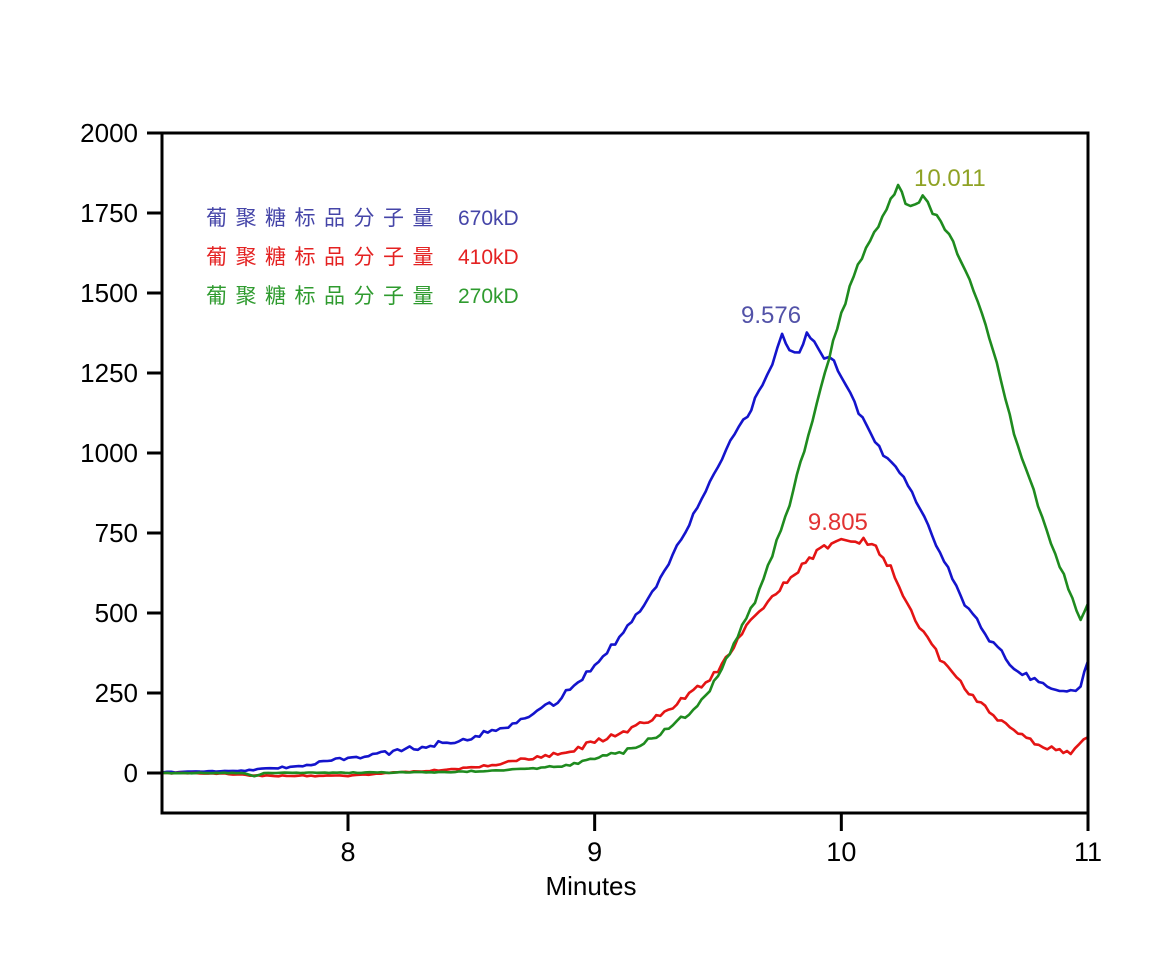 Image resolution: width=1176 pixels, height=980 pixels. Describe the element at coordinates (116, 613) in the screenshot. I see `y-tick-label: 500` at that location.